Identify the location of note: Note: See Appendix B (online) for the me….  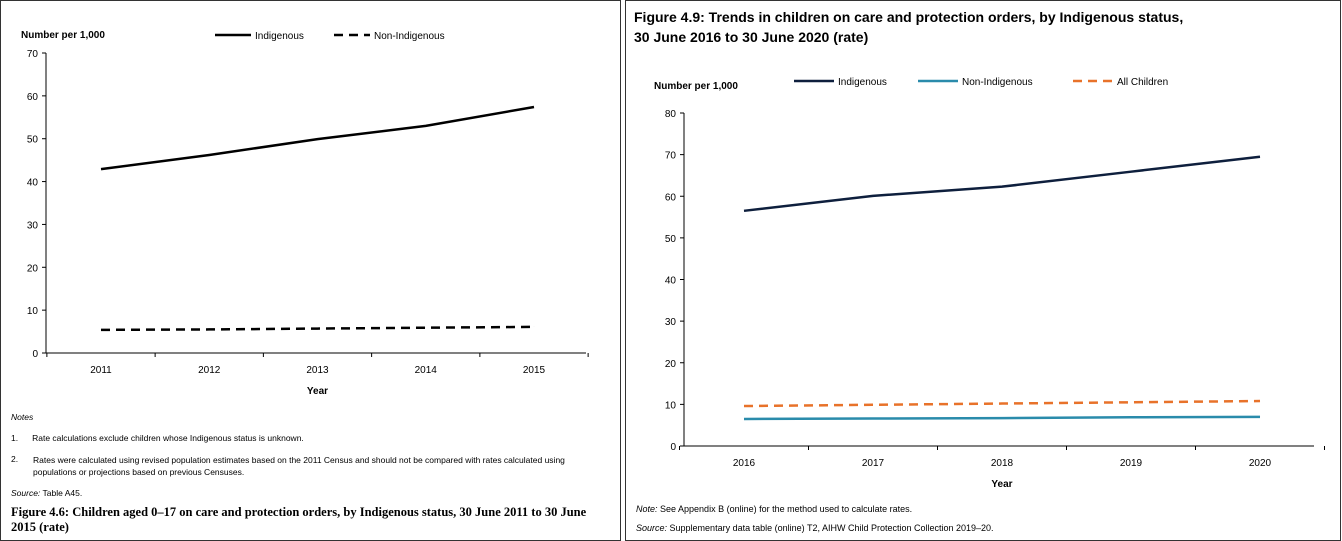
(774, 509).